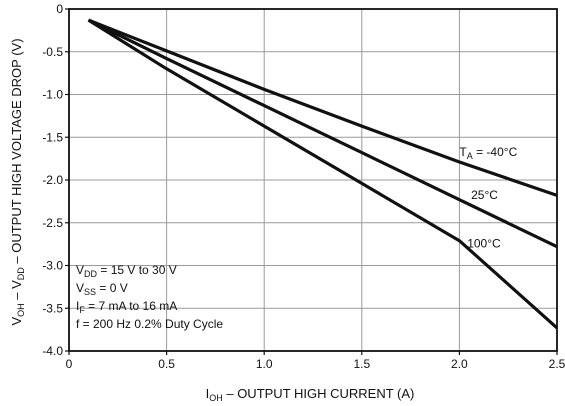  I want to click on x-axis-title: IOH – OUTPUT HIGH CURRENT (A), so click(310, 394).